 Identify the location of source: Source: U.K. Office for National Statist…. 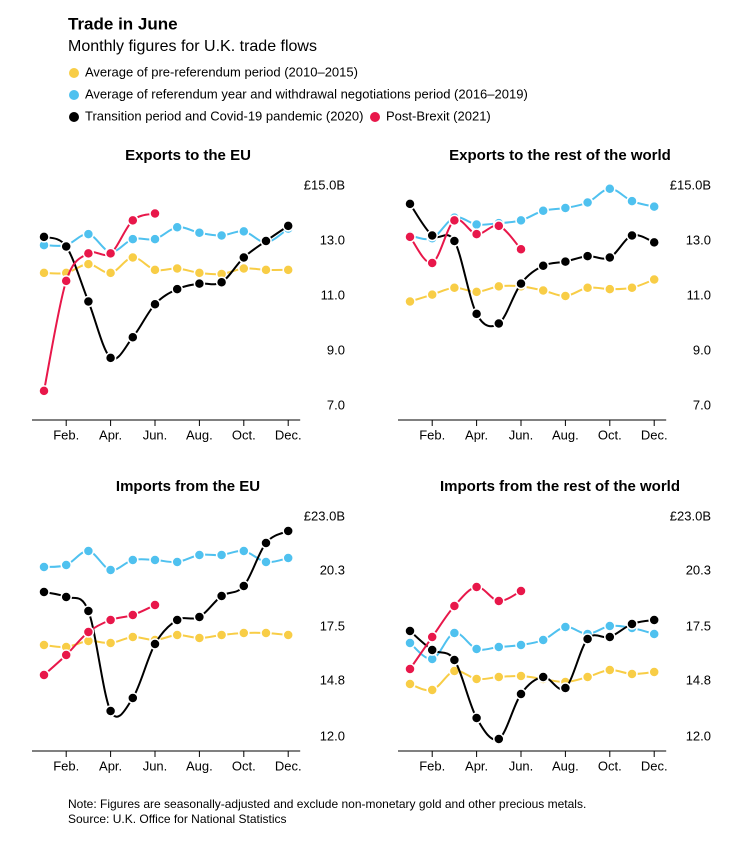
(177, 819).